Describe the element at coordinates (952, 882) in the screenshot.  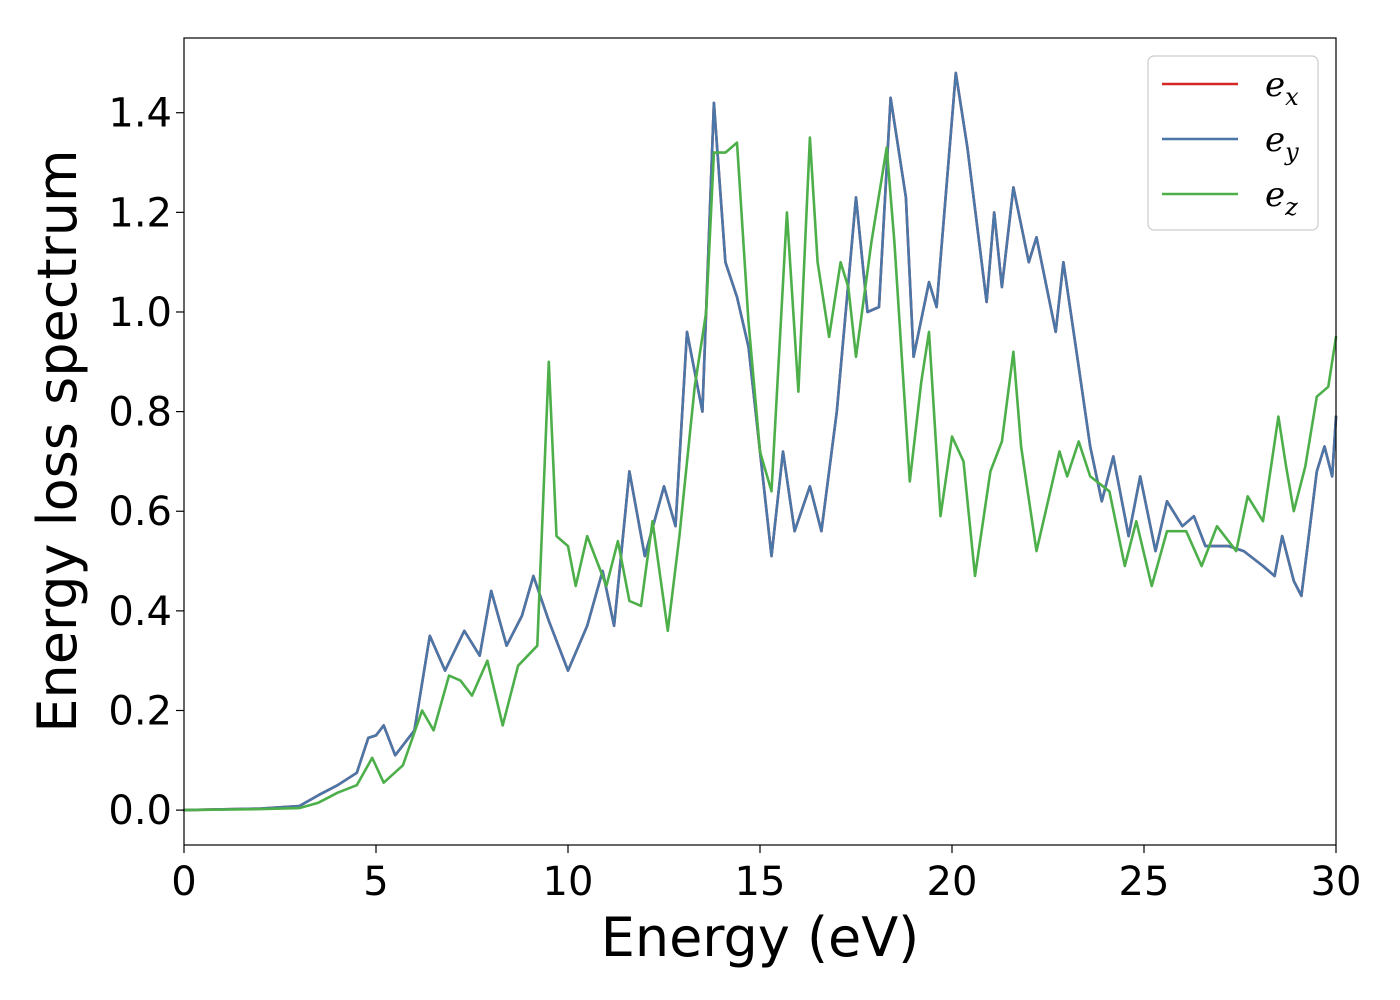
I see `x-tick-label: 20` at that location.